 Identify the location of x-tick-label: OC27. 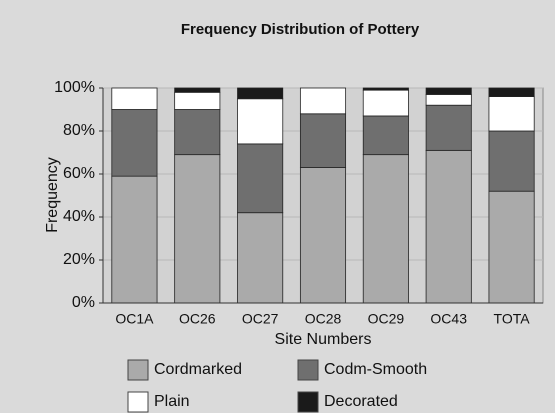
(260, 319).